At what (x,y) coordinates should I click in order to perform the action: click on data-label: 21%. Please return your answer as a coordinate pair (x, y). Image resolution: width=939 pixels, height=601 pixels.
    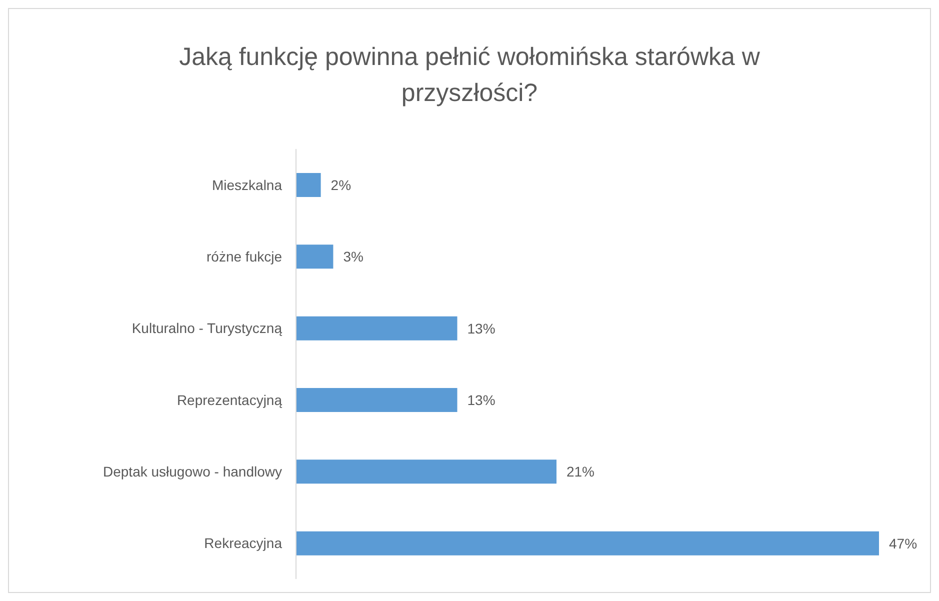
    Looking at the image, I should click on (580, 472).